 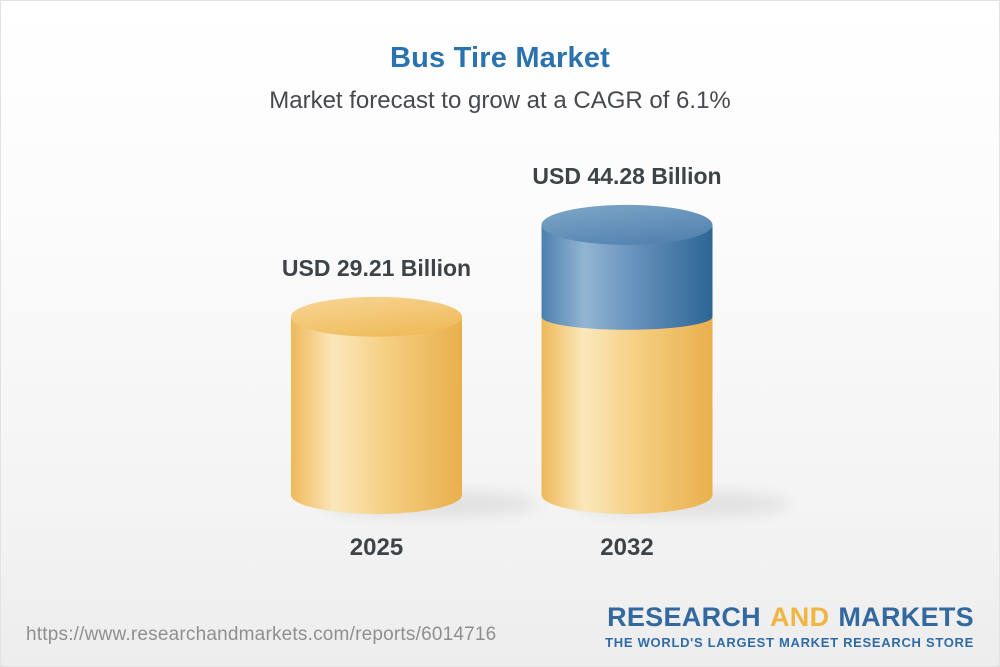 I want to click on bar-2025-body, so click(x=376, y=415).